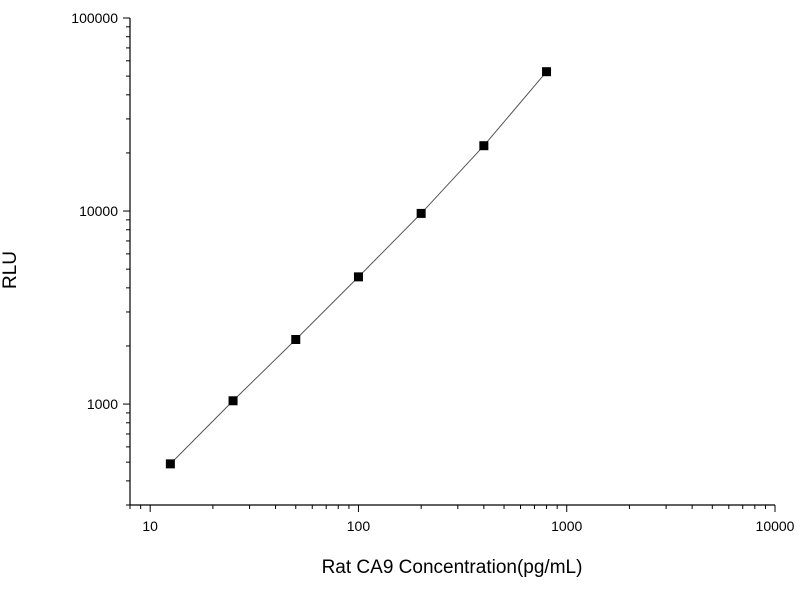  I want to click on y-axis-title: RLU, so click(10, 270).